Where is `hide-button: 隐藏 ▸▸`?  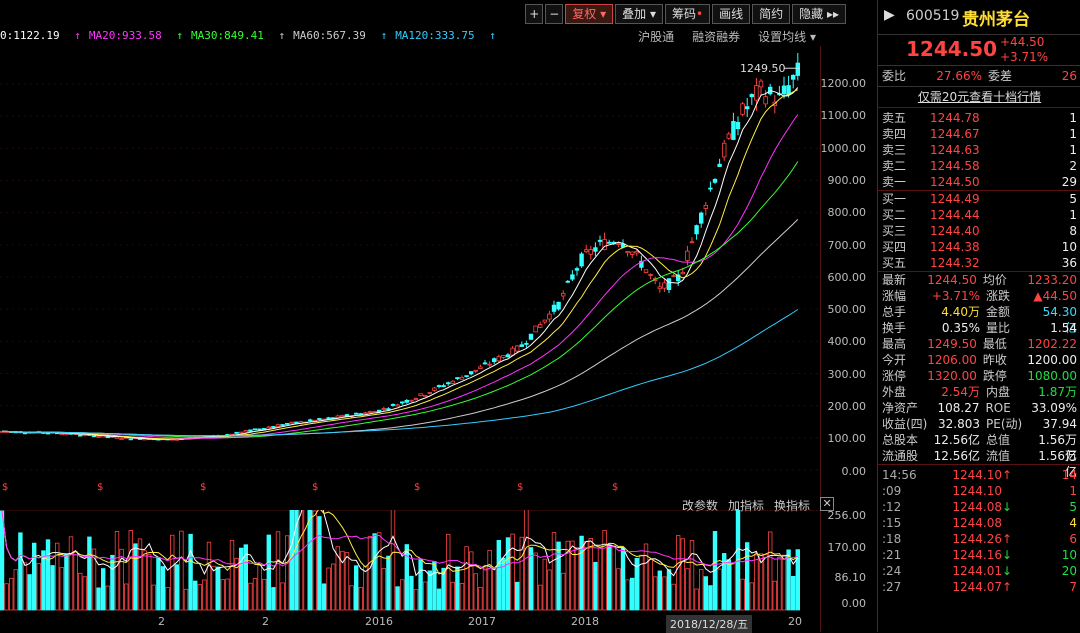
hide-button: 隐藏 ▸▸ is located at coordinates (819, 14).